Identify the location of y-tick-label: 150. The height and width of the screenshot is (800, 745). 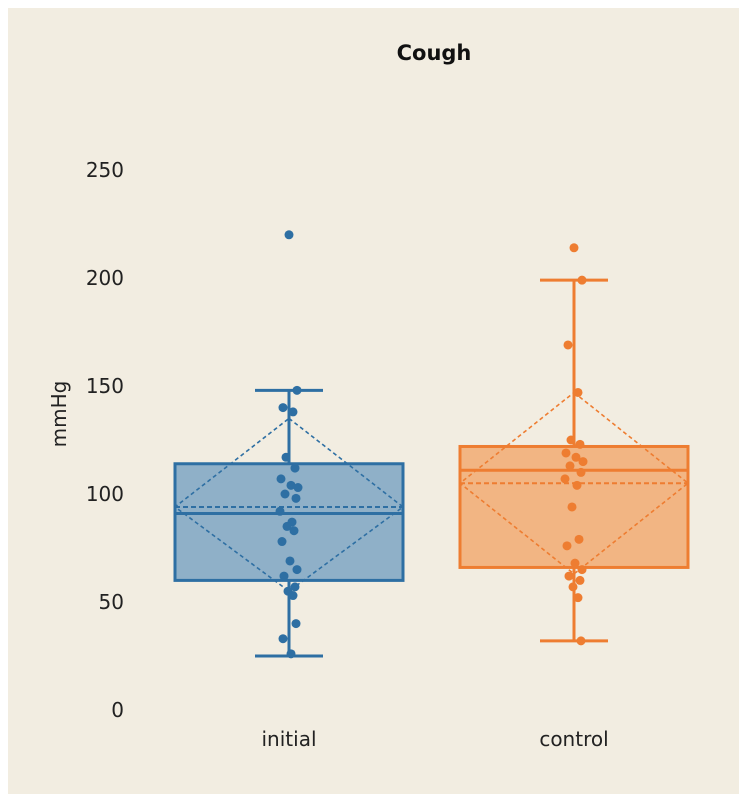
(105, 386).